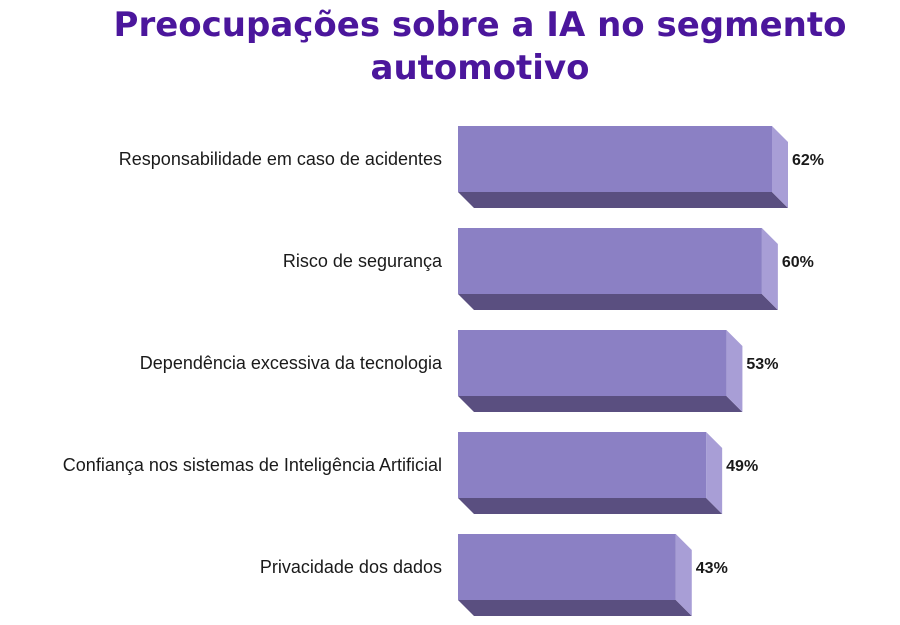 The width and height of the screenshot is (900, 625). I want to click on category-label: Risco de segurança, so click(363, 261).